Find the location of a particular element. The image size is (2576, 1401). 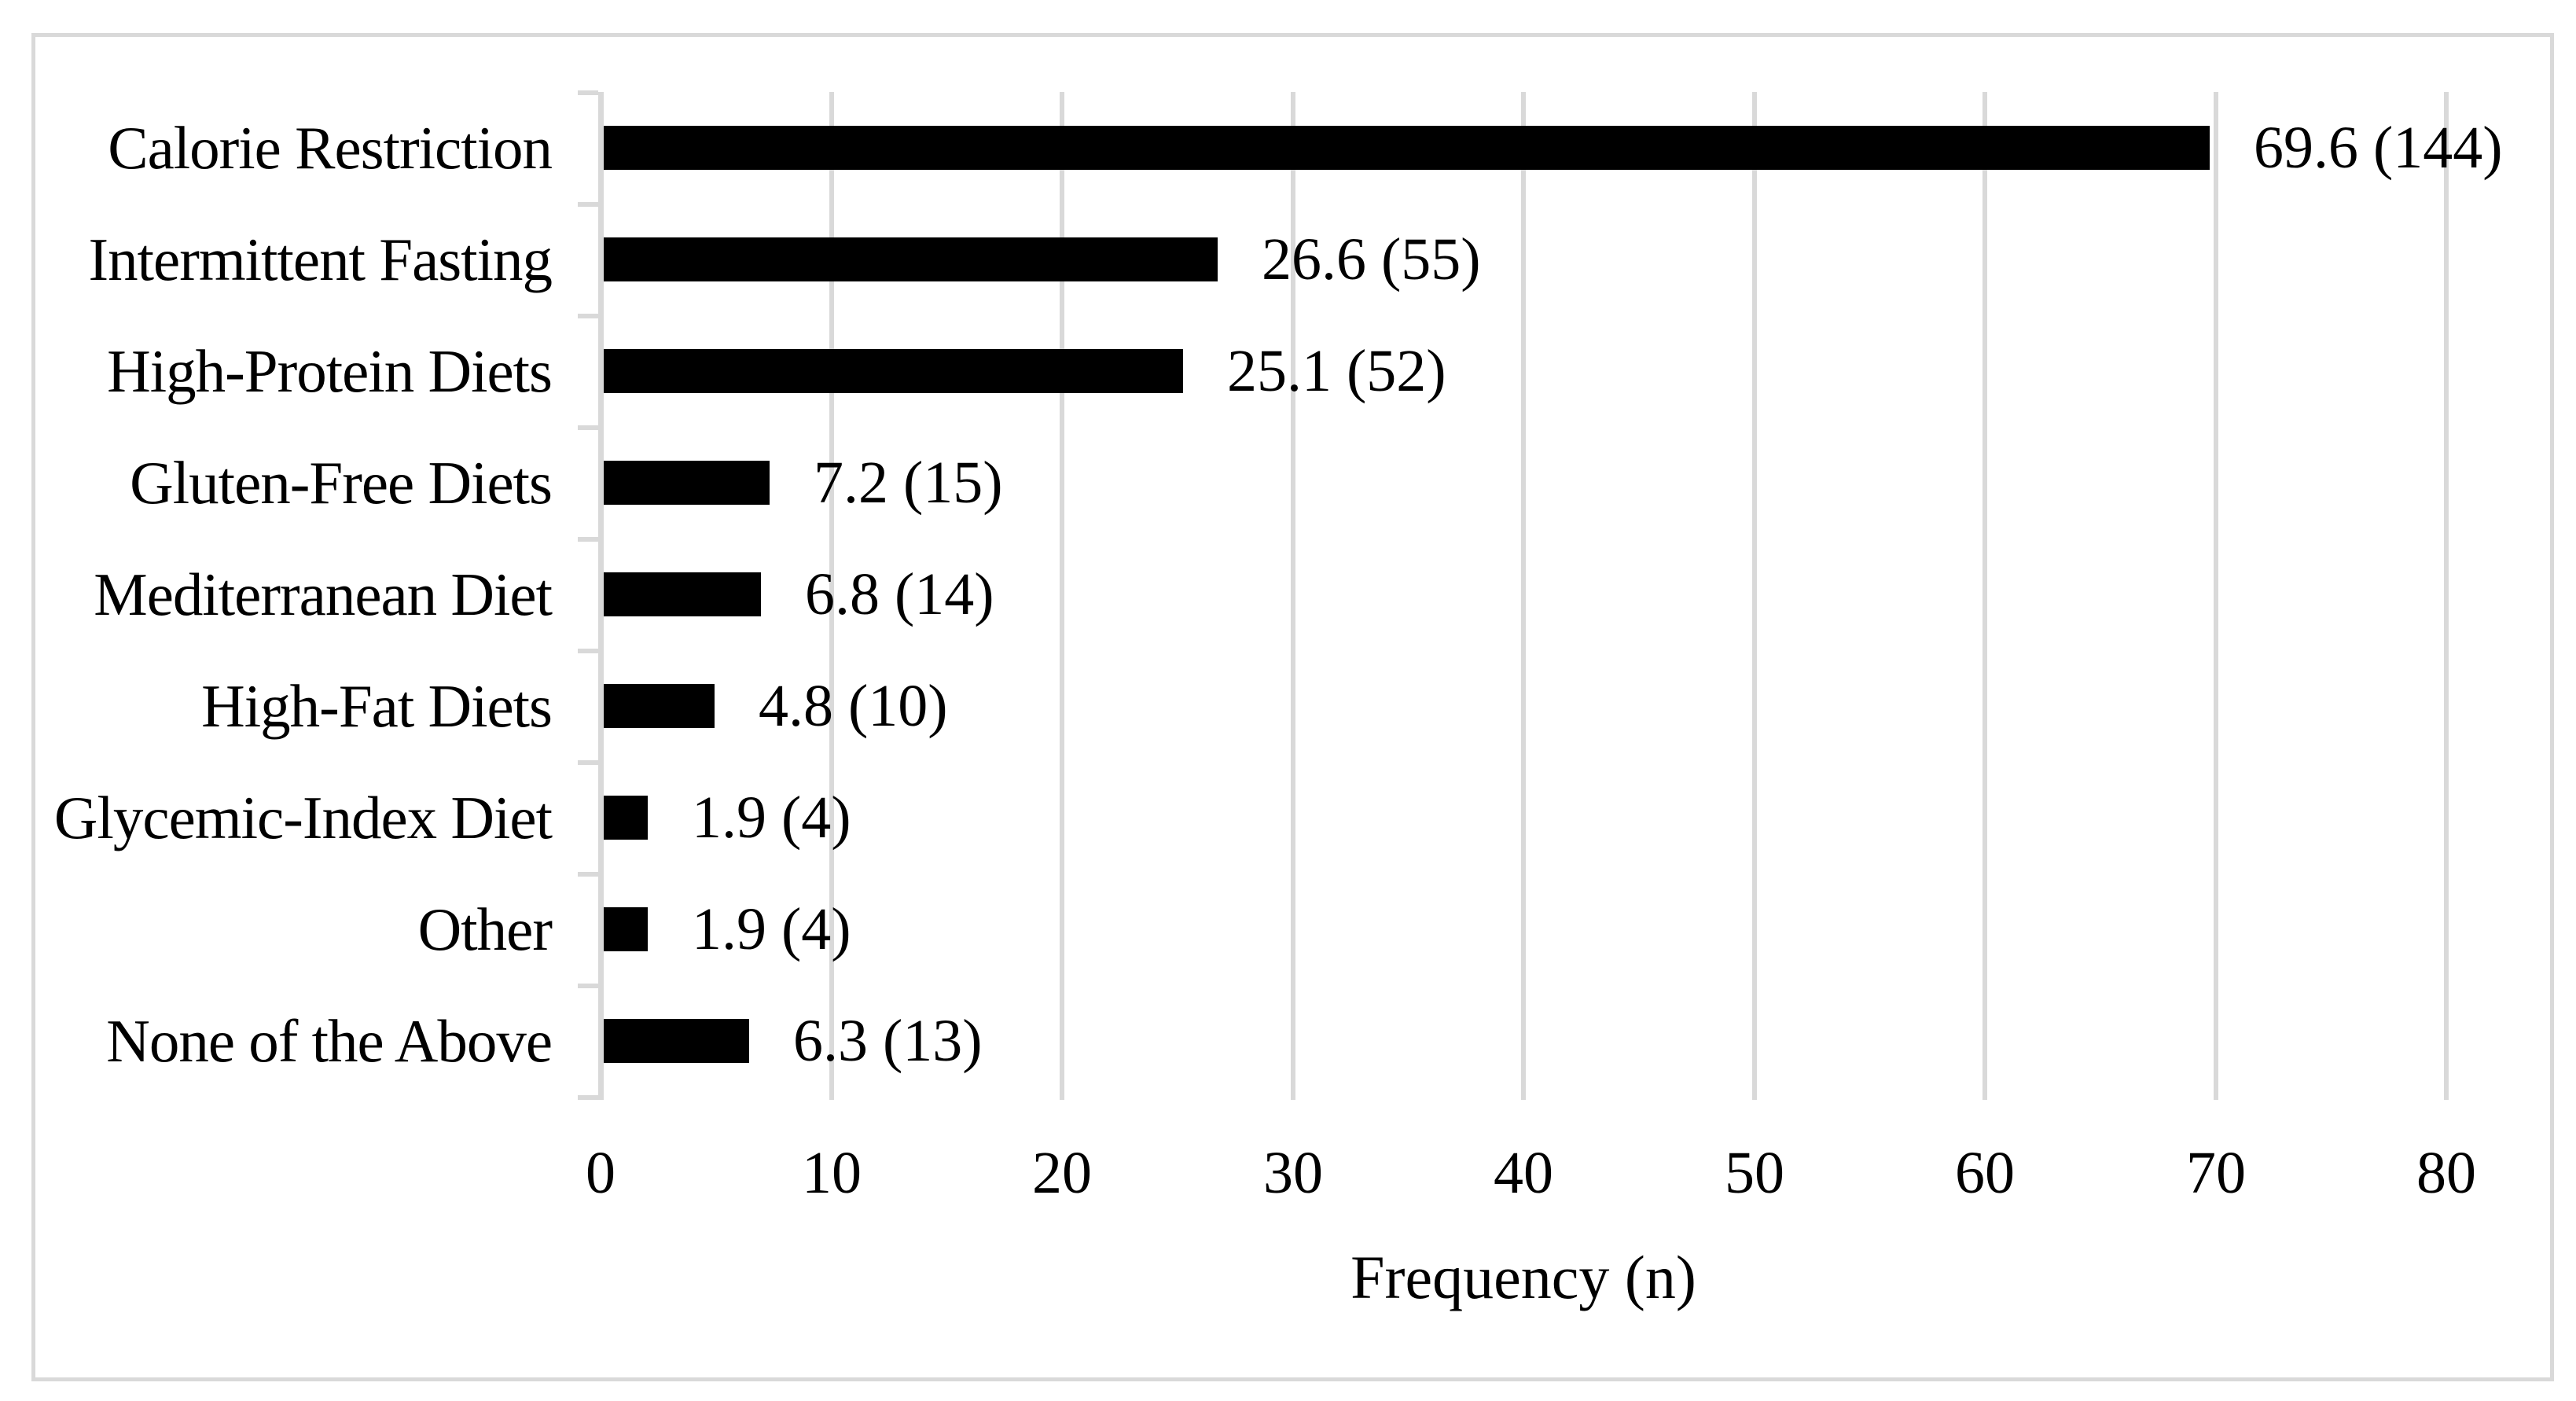

x-axis-title: Frequency (n) is located at coordinates (1523, 1277).